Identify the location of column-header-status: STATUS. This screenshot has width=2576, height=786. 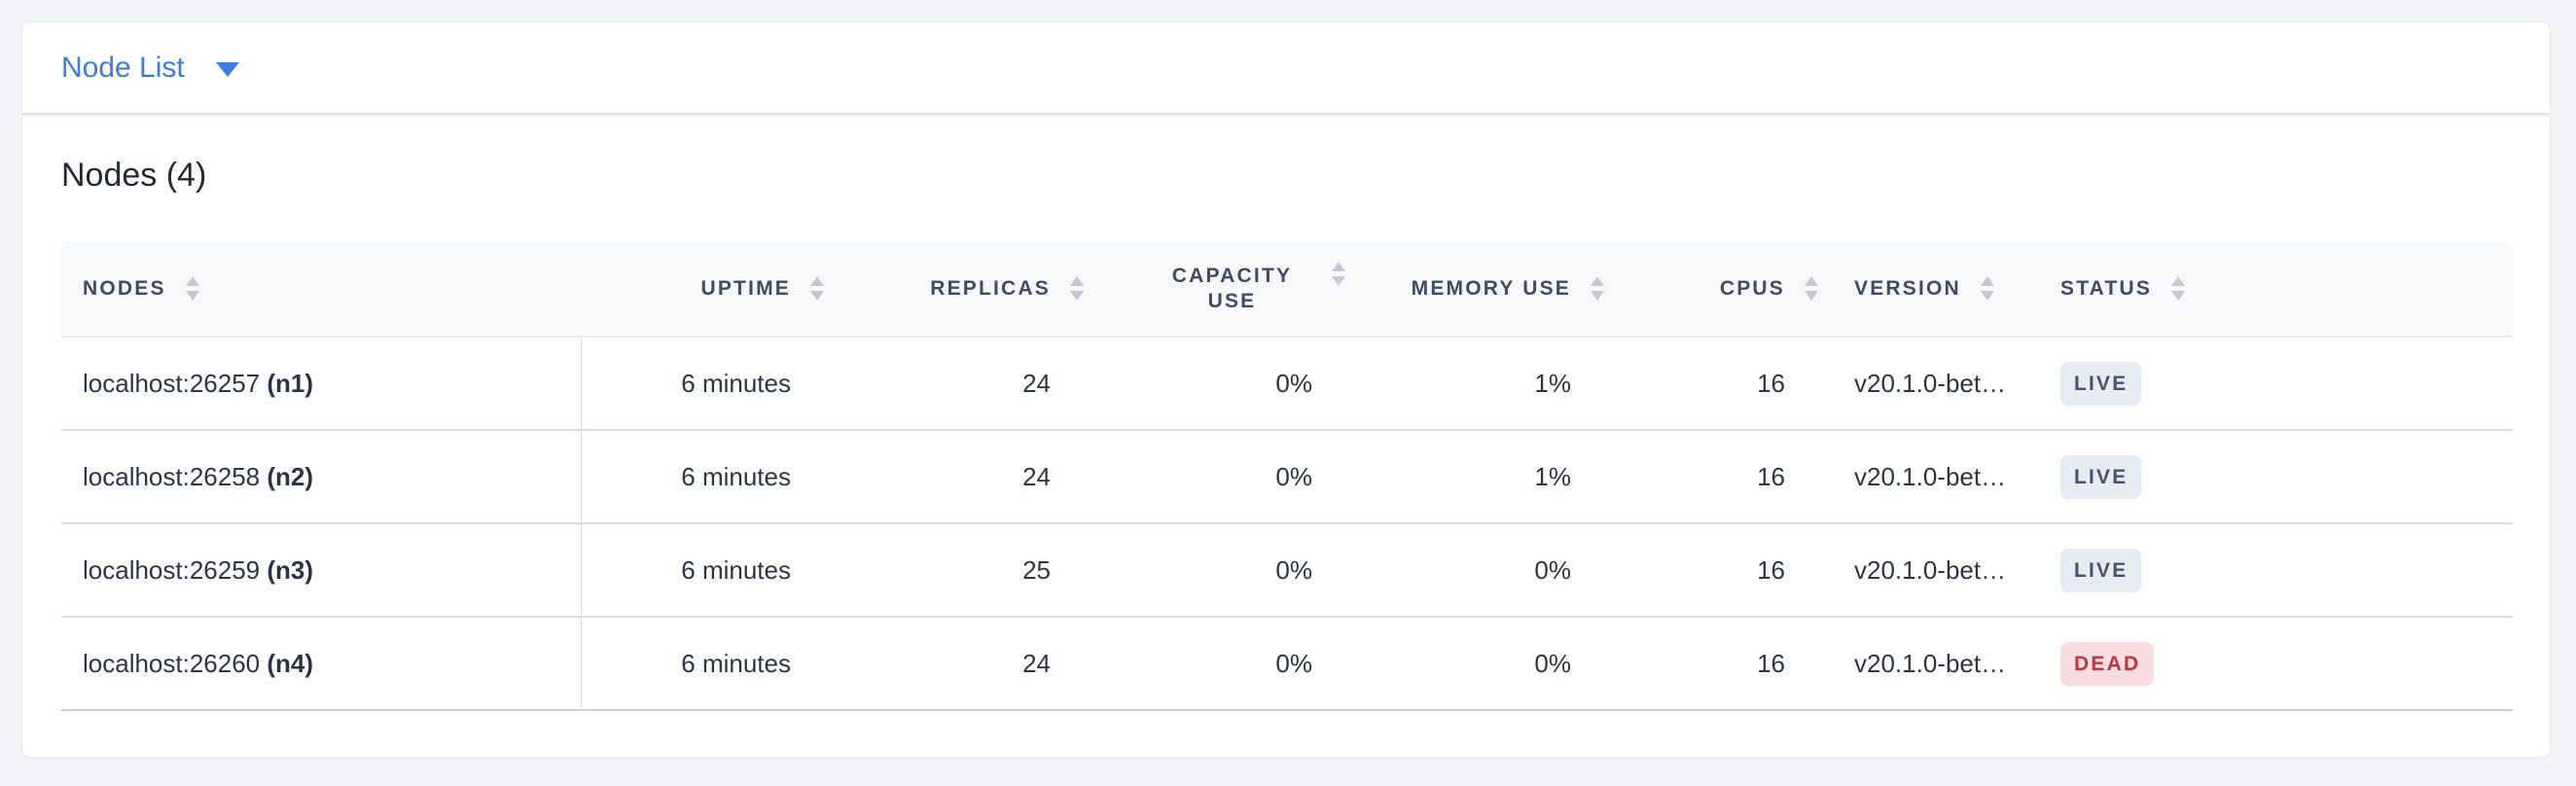
(2274, 289).